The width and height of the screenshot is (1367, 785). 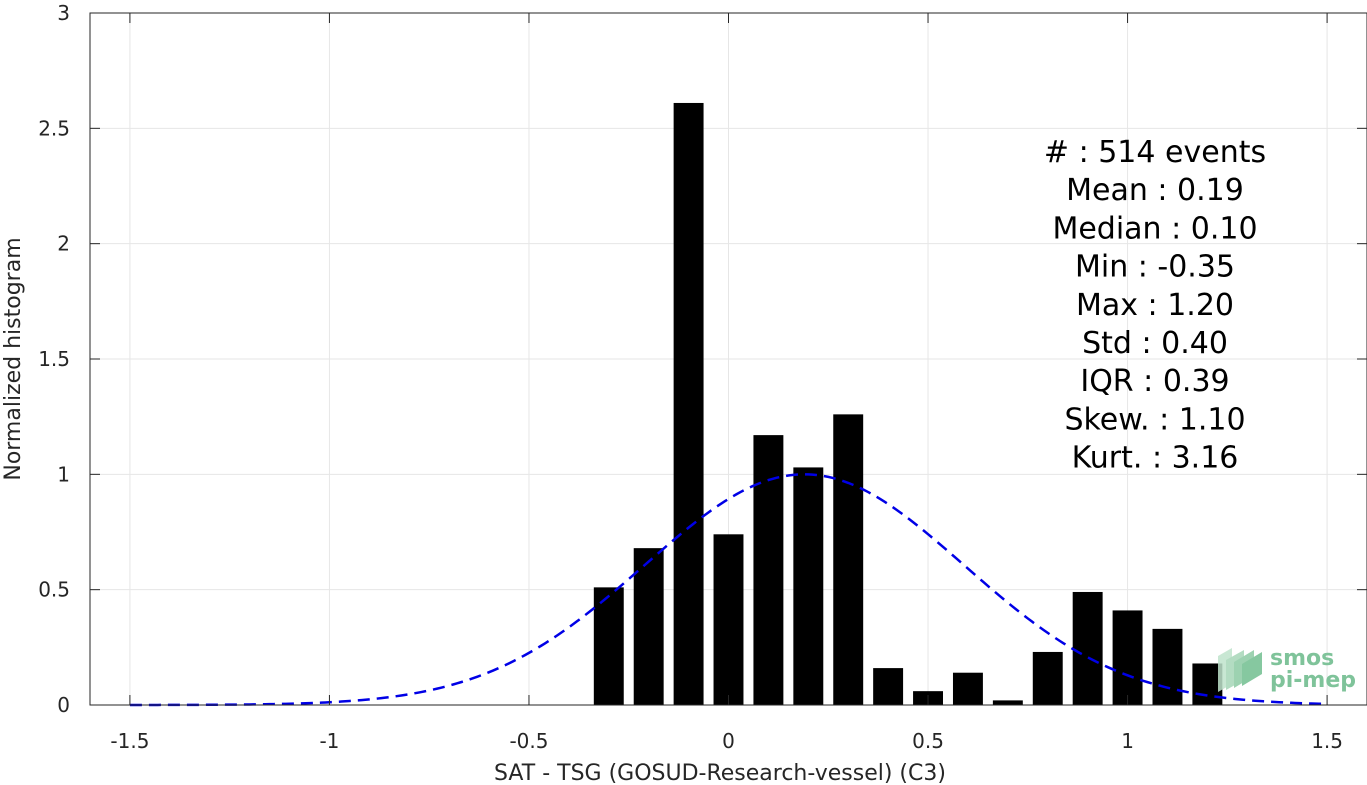 I want to click on y-tick-label: 2.5, so click(x=54, y=128).